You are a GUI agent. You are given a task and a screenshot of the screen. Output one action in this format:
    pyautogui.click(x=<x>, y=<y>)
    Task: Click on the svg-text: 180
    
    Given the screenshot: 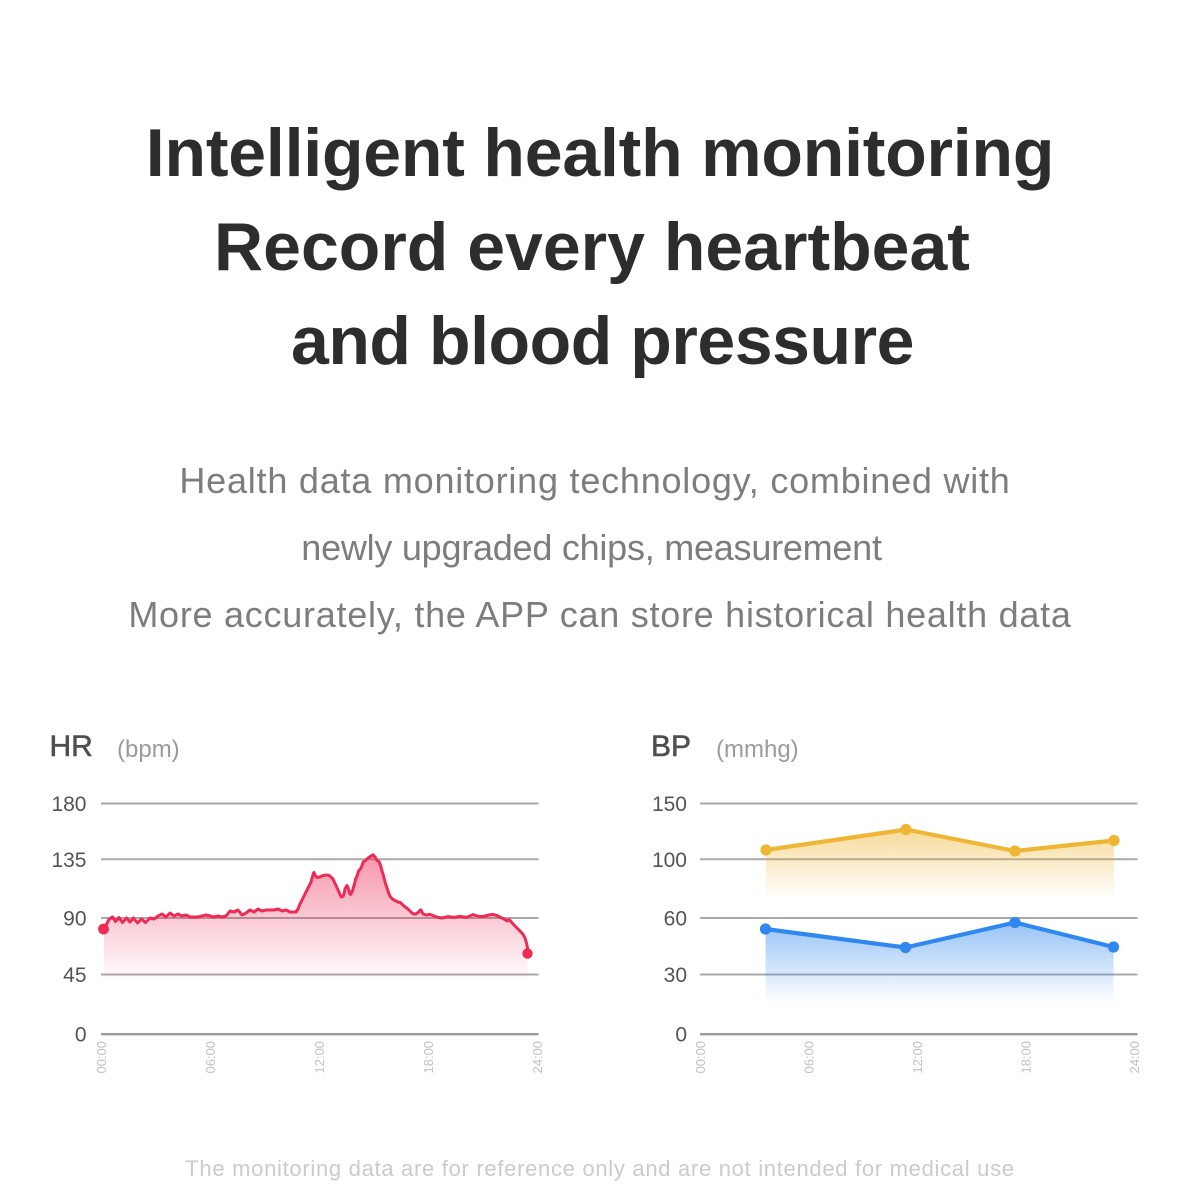 What is the action you would take?
    pyautogui.click(x=68, y=804)
    